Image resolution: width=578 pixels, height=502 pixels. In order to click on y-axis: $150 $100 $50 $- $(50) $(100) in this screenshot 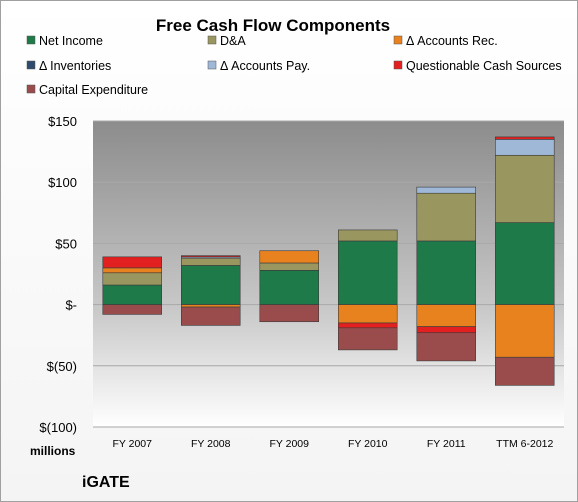, I will do `click(58, 274)`.